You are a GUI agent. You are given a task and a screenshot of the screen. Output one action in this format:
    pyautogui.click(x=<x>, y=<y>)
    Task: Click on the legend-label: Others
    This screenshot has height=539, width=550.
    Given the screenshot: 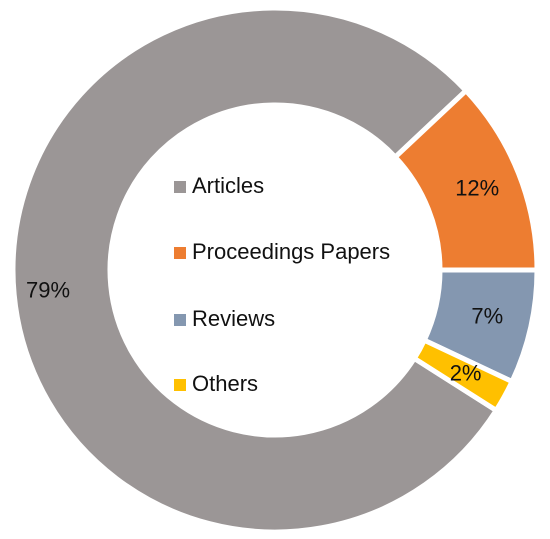 What is the action you would take?
    pyautogui.click(x=225, y=383)
    